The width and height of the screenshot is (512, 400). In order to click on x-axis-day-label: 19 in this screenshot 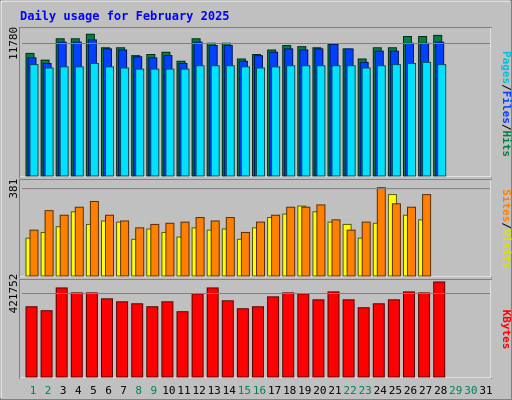, I will do `click(304, 390)`.